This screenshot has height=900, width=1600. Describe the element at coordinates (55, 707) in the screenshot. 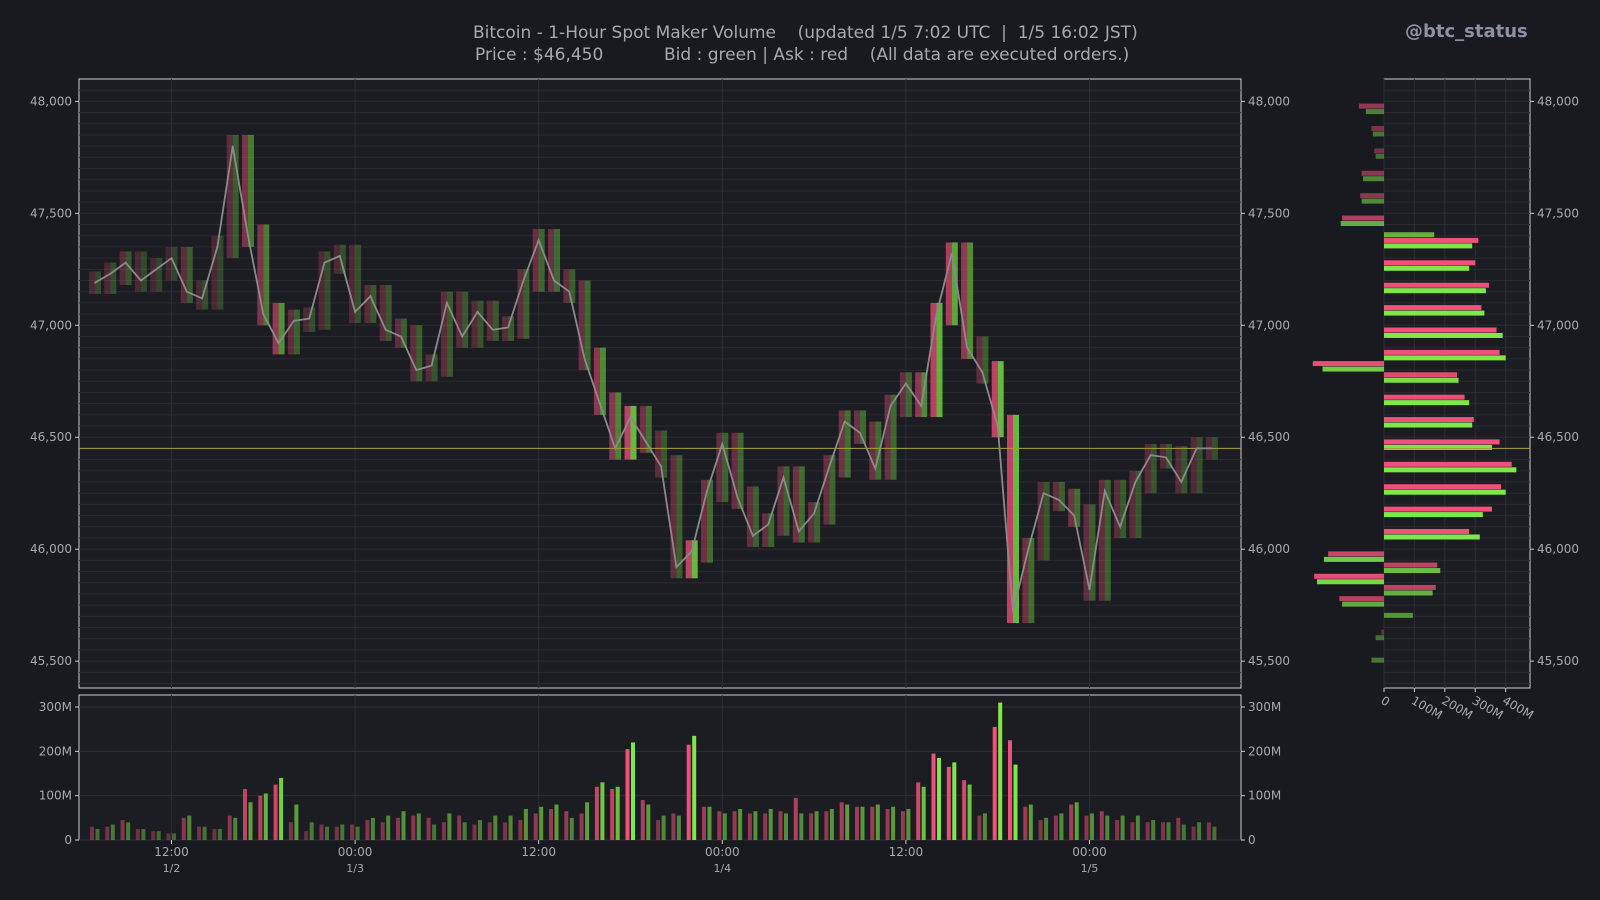

I see `volume-tick-label-left: 300M` at that location.